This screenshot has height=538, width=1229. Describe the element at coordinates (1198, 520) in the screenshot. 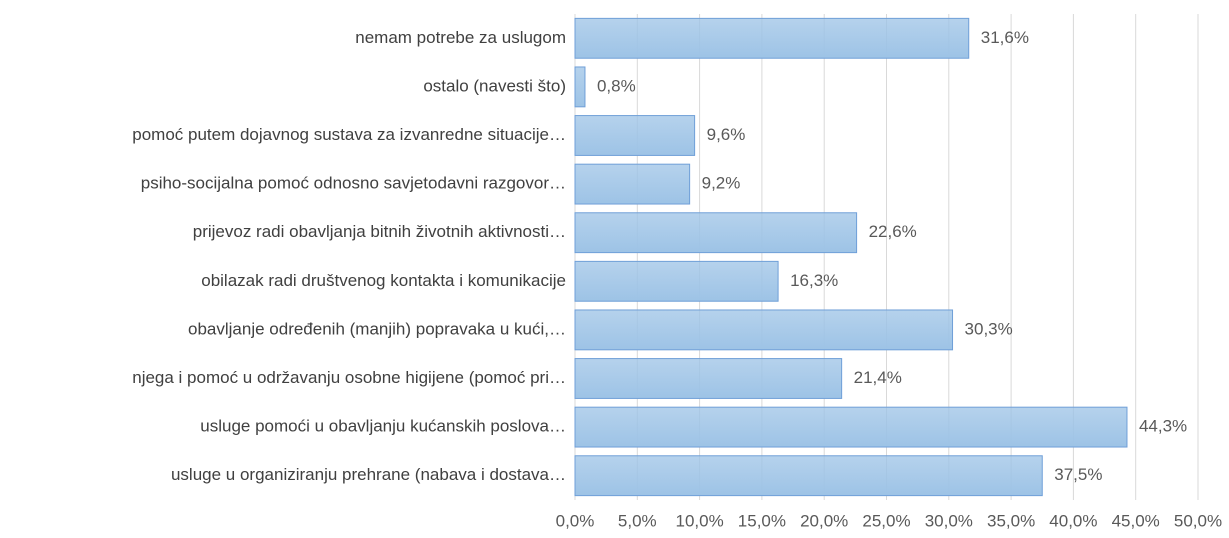

I see `x-tick-label: 50,0%` at that location.